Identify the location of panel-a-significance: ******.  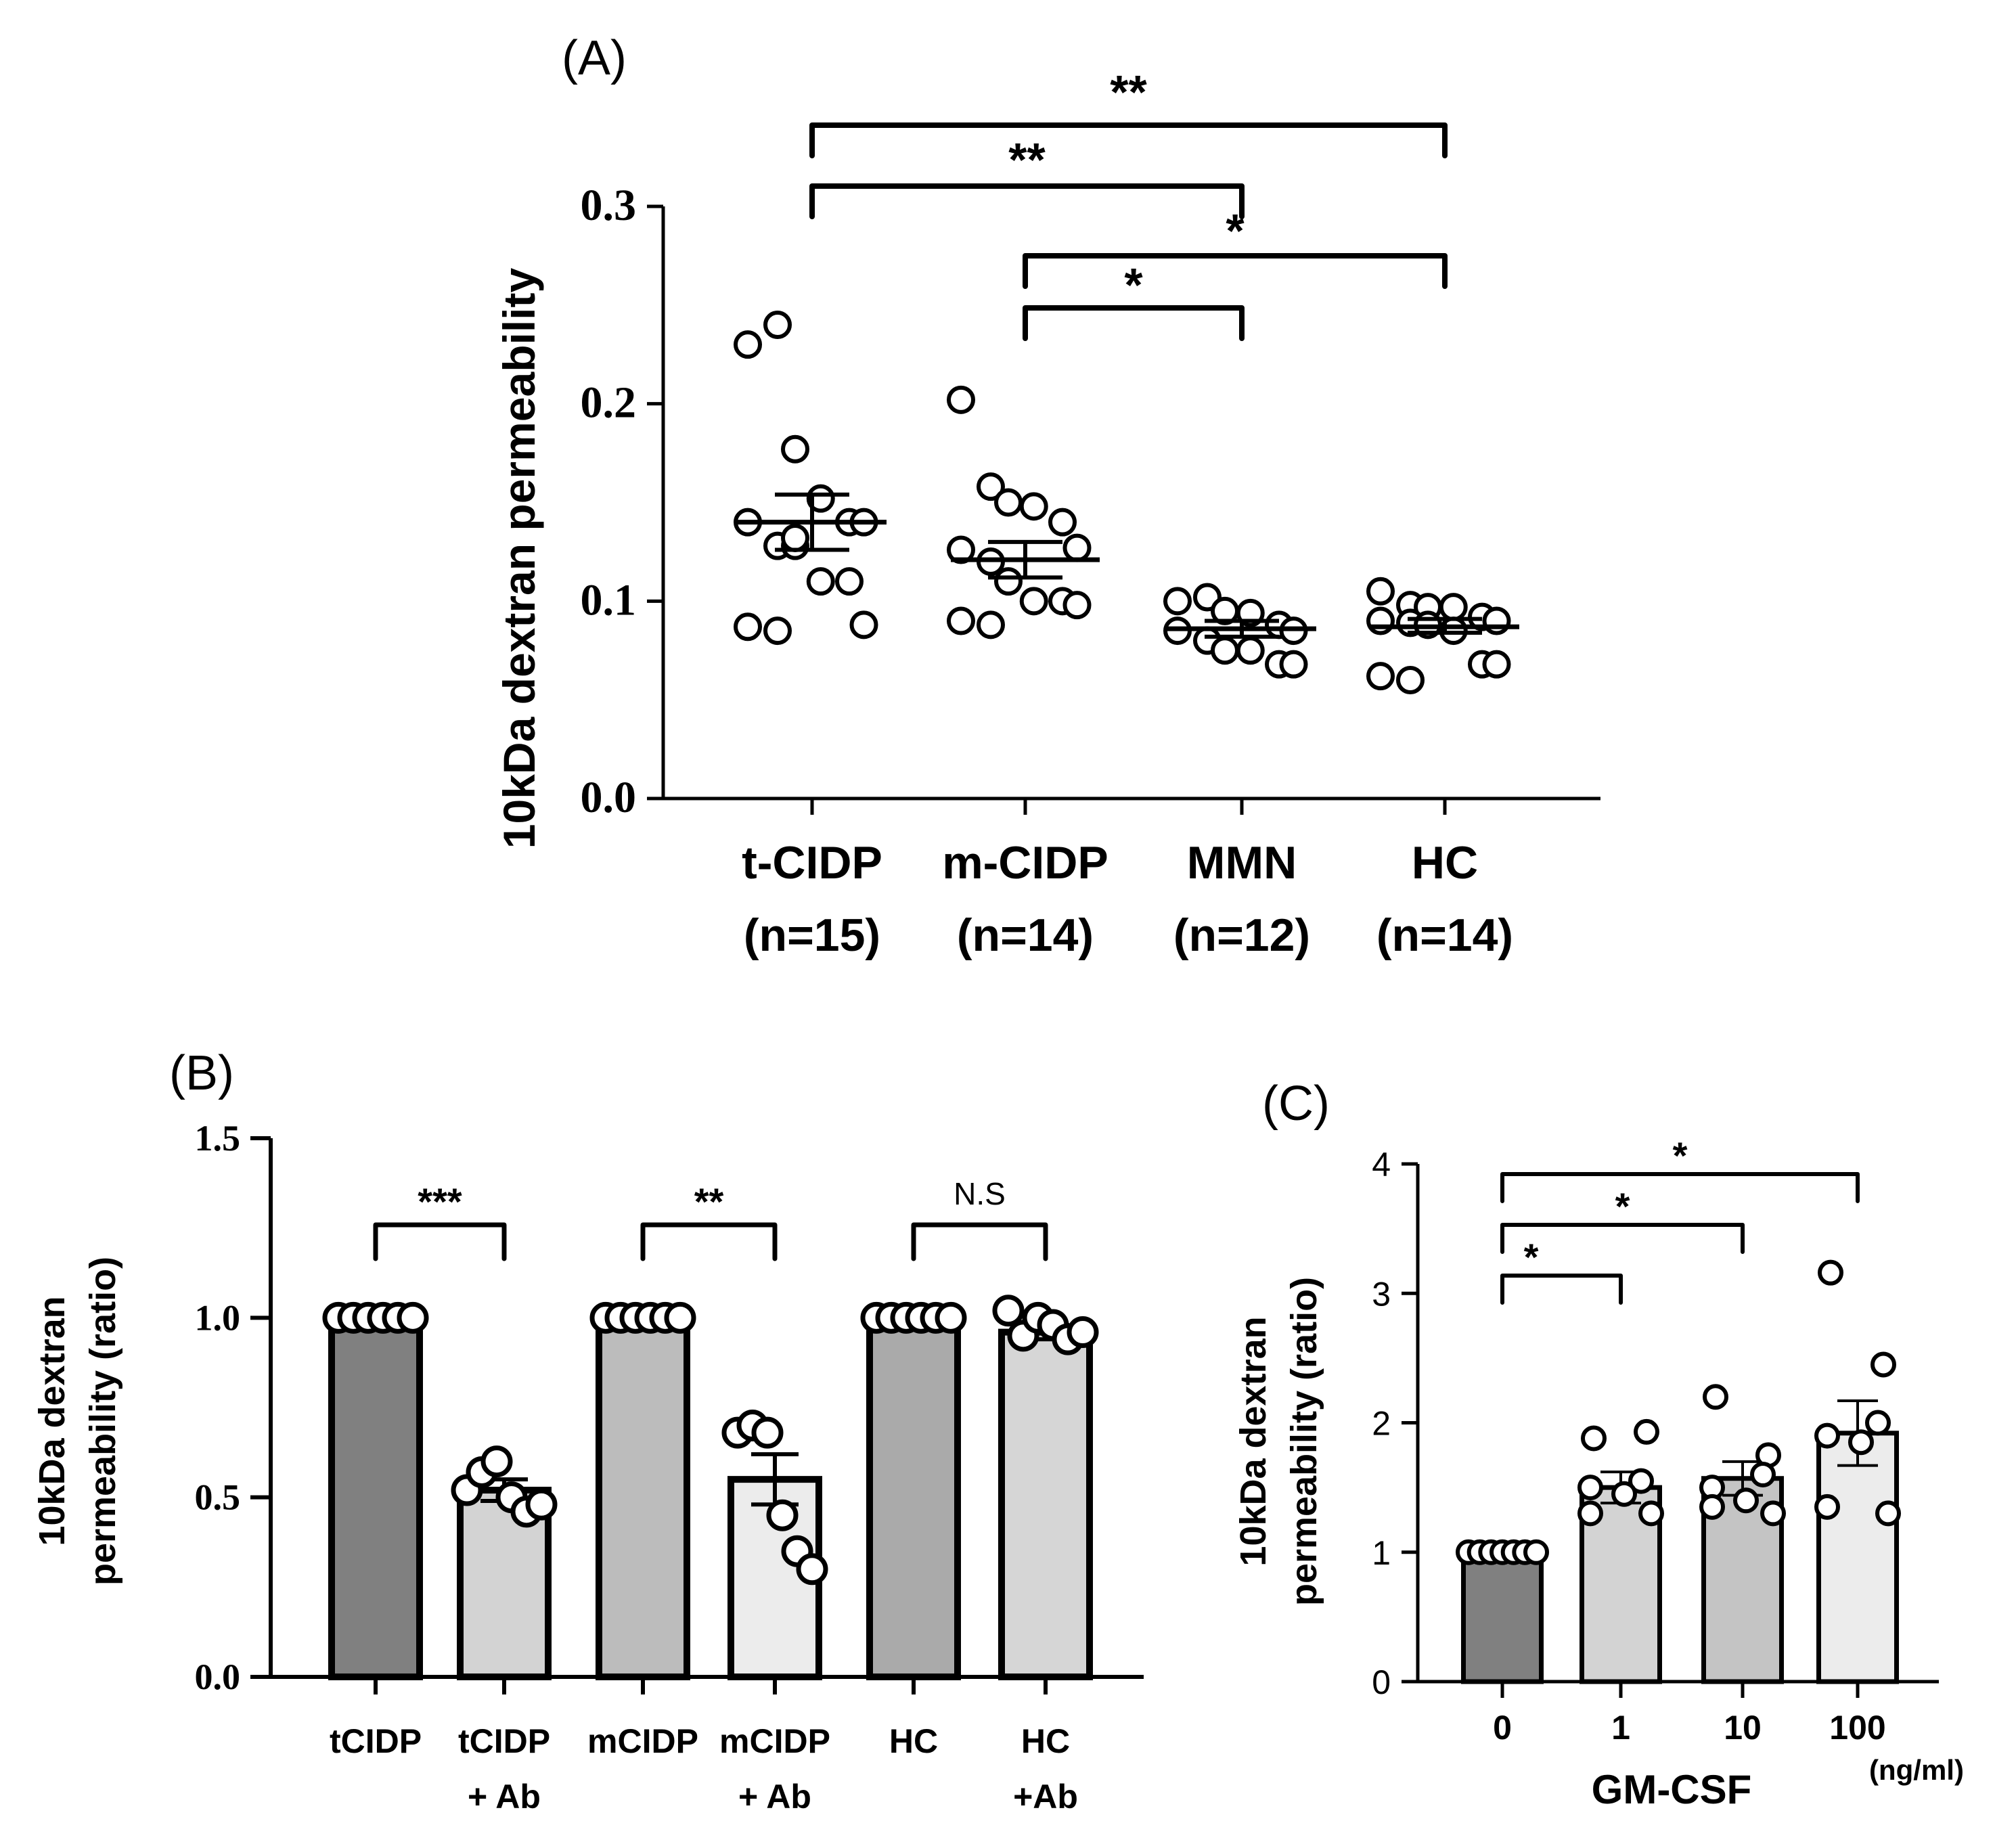
(1128, 203).